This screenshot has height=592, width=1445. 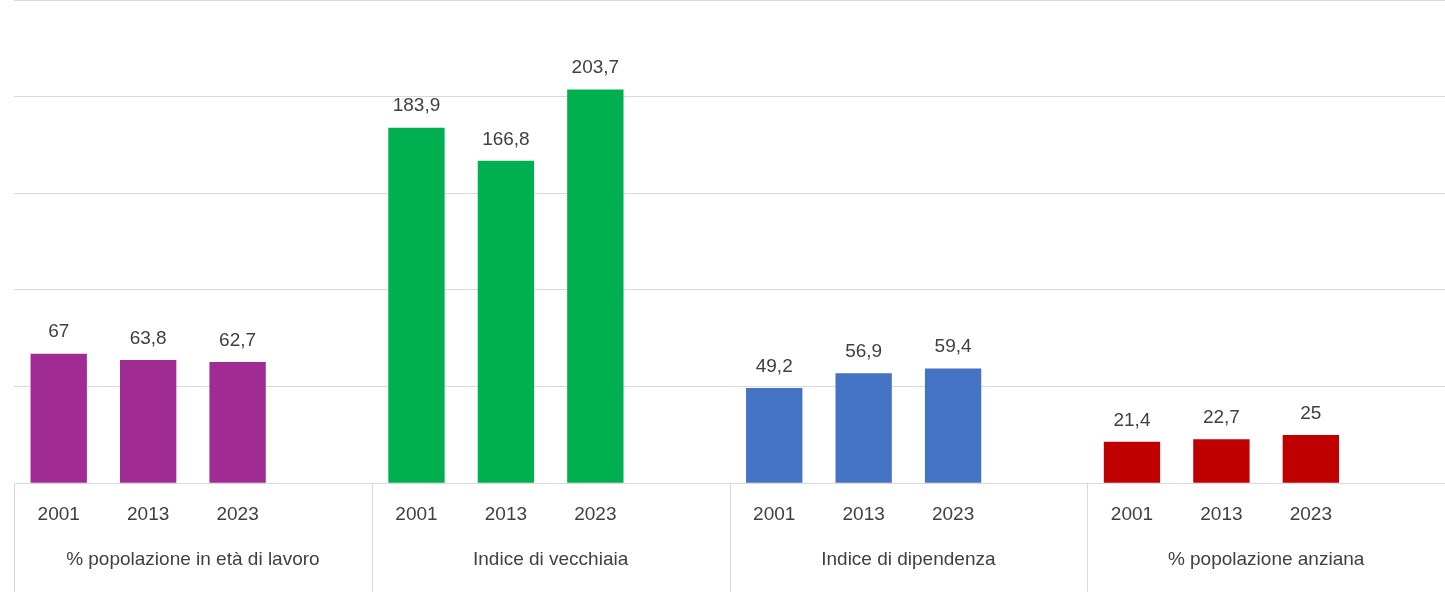 What do you see at coordinates (908, 559) in the screenshot?
I see `text: Indice di dipendenza` at bounding box center [908, 559].